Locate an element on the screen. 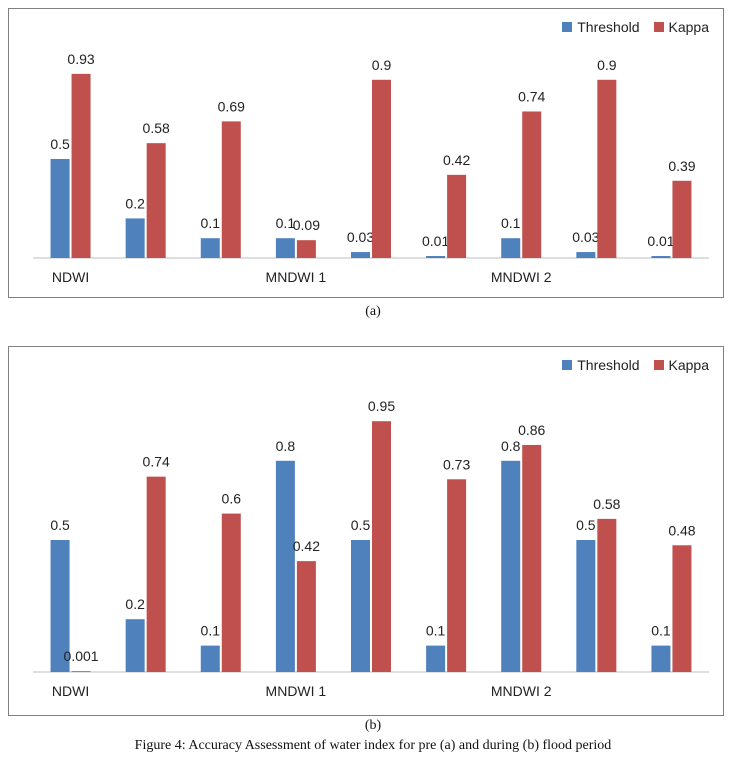 The width and height of the screenshot is (746, 762). panel-caption-b: (b) is located at coordinates (373, 725).